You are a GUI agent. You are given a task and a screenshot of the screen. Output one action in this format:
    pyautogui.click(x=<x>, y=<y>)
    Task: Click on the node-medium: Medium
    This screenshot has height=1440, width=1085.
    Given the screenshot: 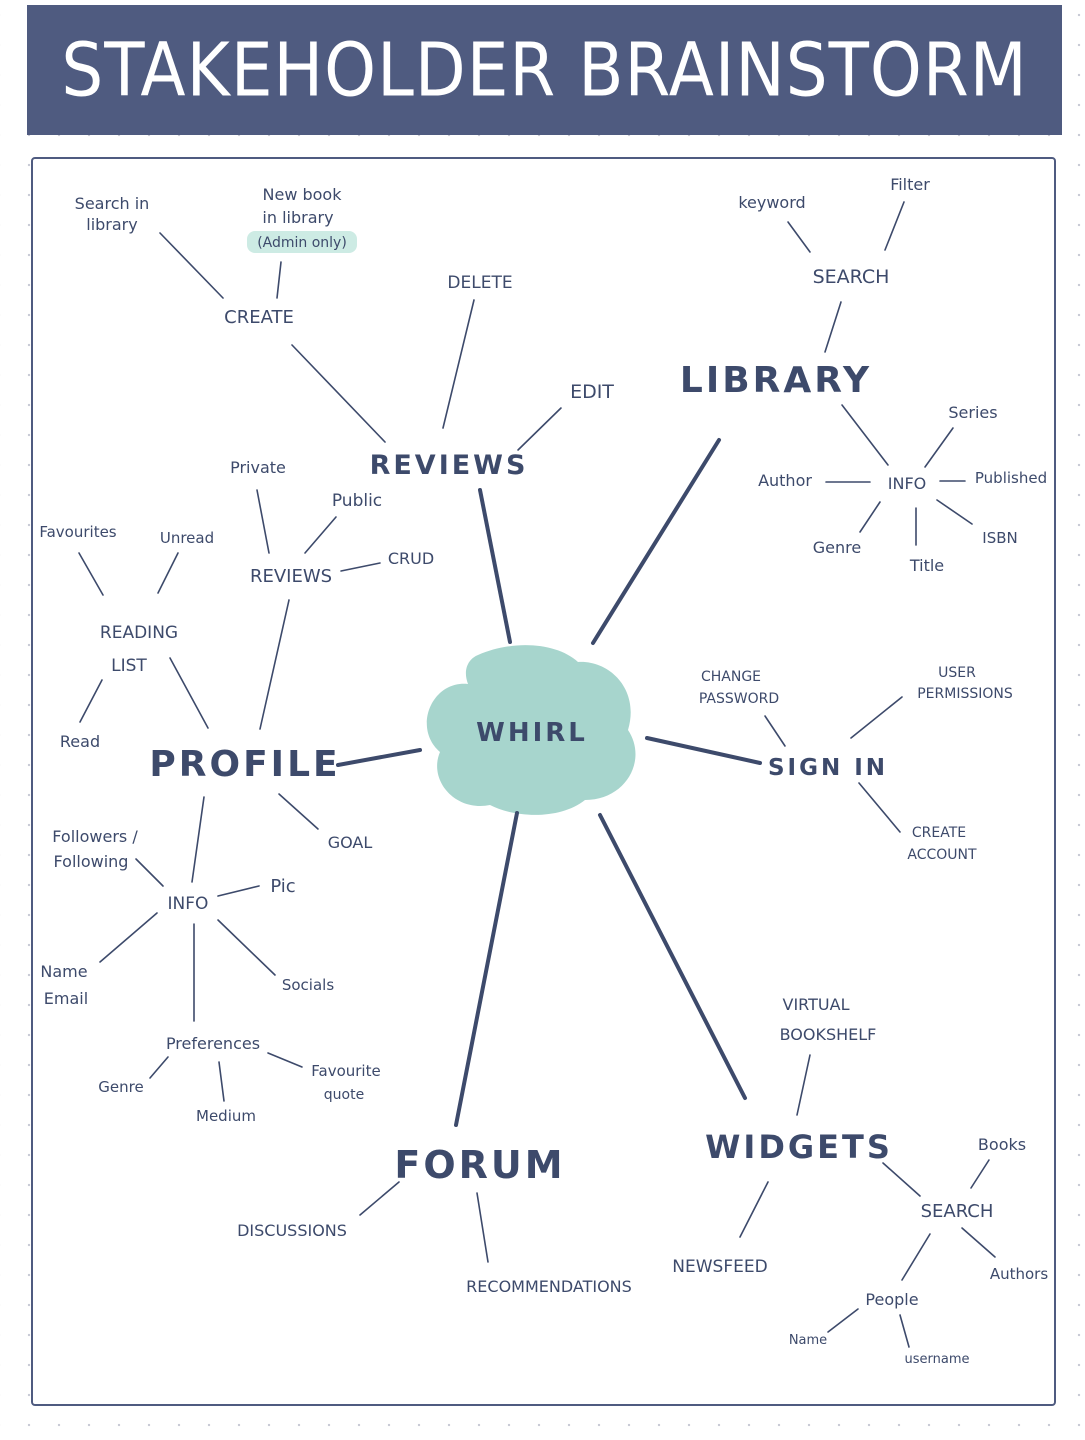 What is the action you would take?
    pyautogui.click(x=226, y=1116)
    